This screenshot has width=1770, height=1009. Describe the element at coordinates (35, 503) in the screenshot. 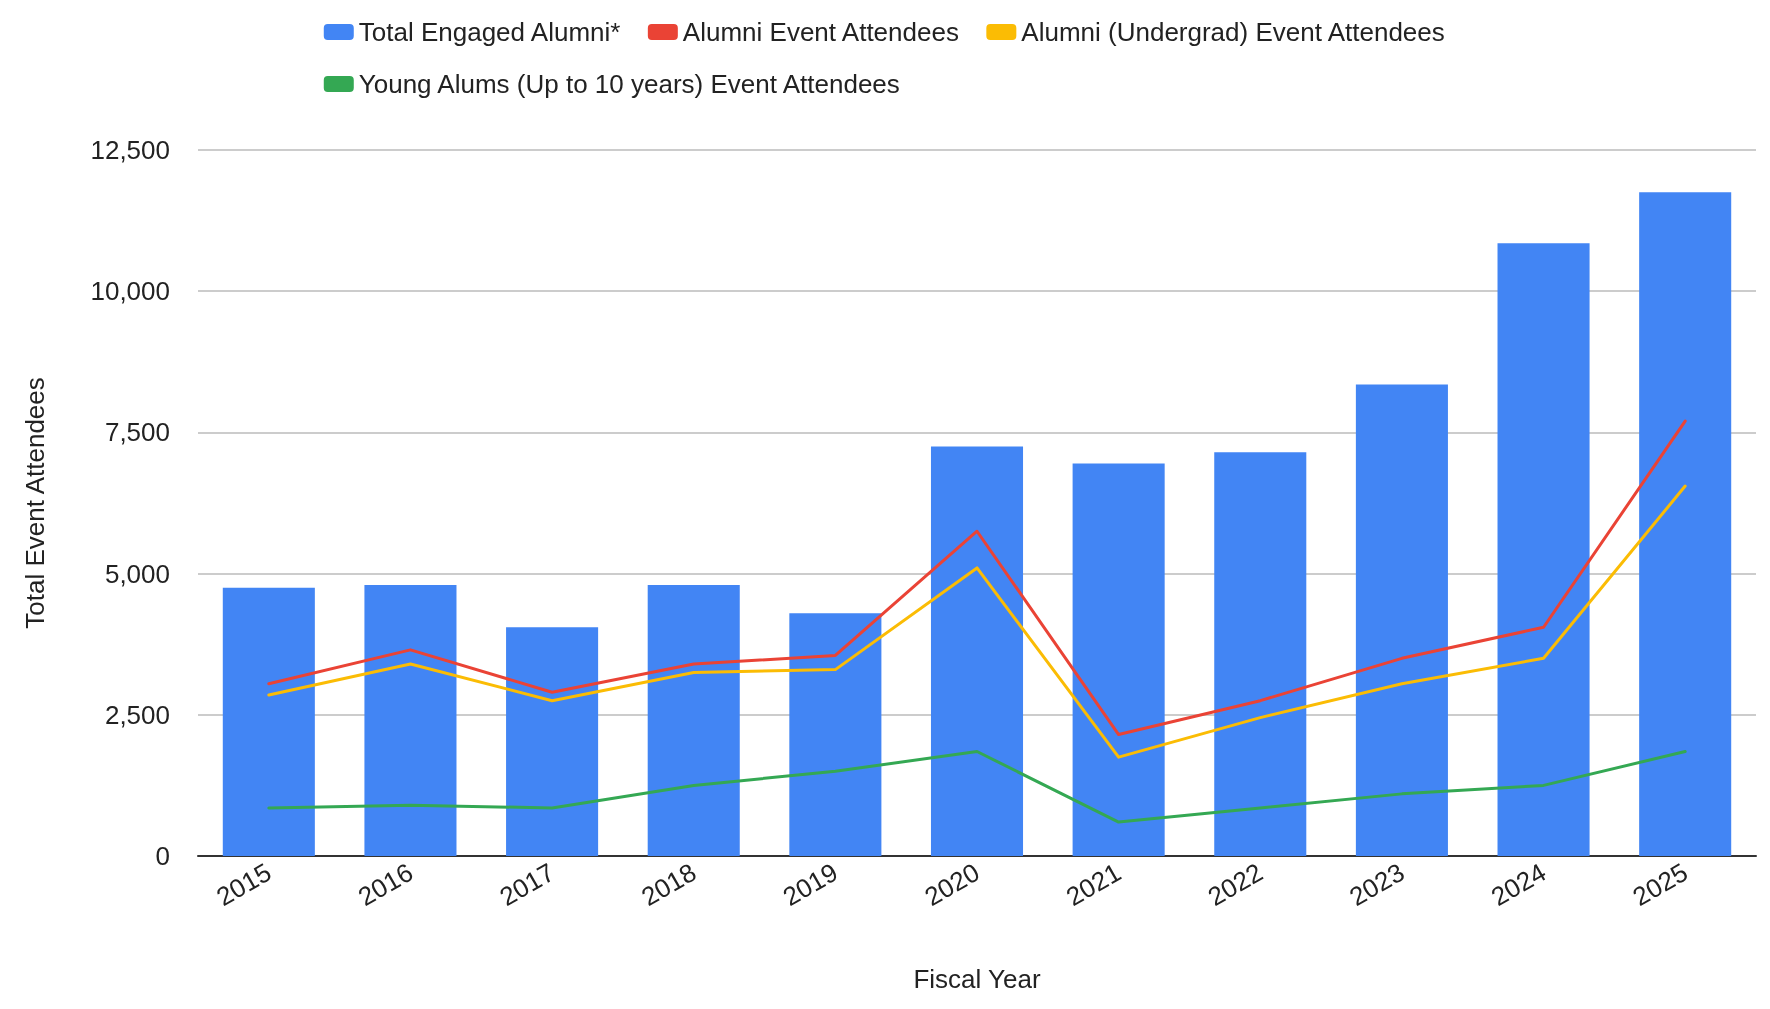

I see `y-axis-title: Total Event Attendees` at that location.